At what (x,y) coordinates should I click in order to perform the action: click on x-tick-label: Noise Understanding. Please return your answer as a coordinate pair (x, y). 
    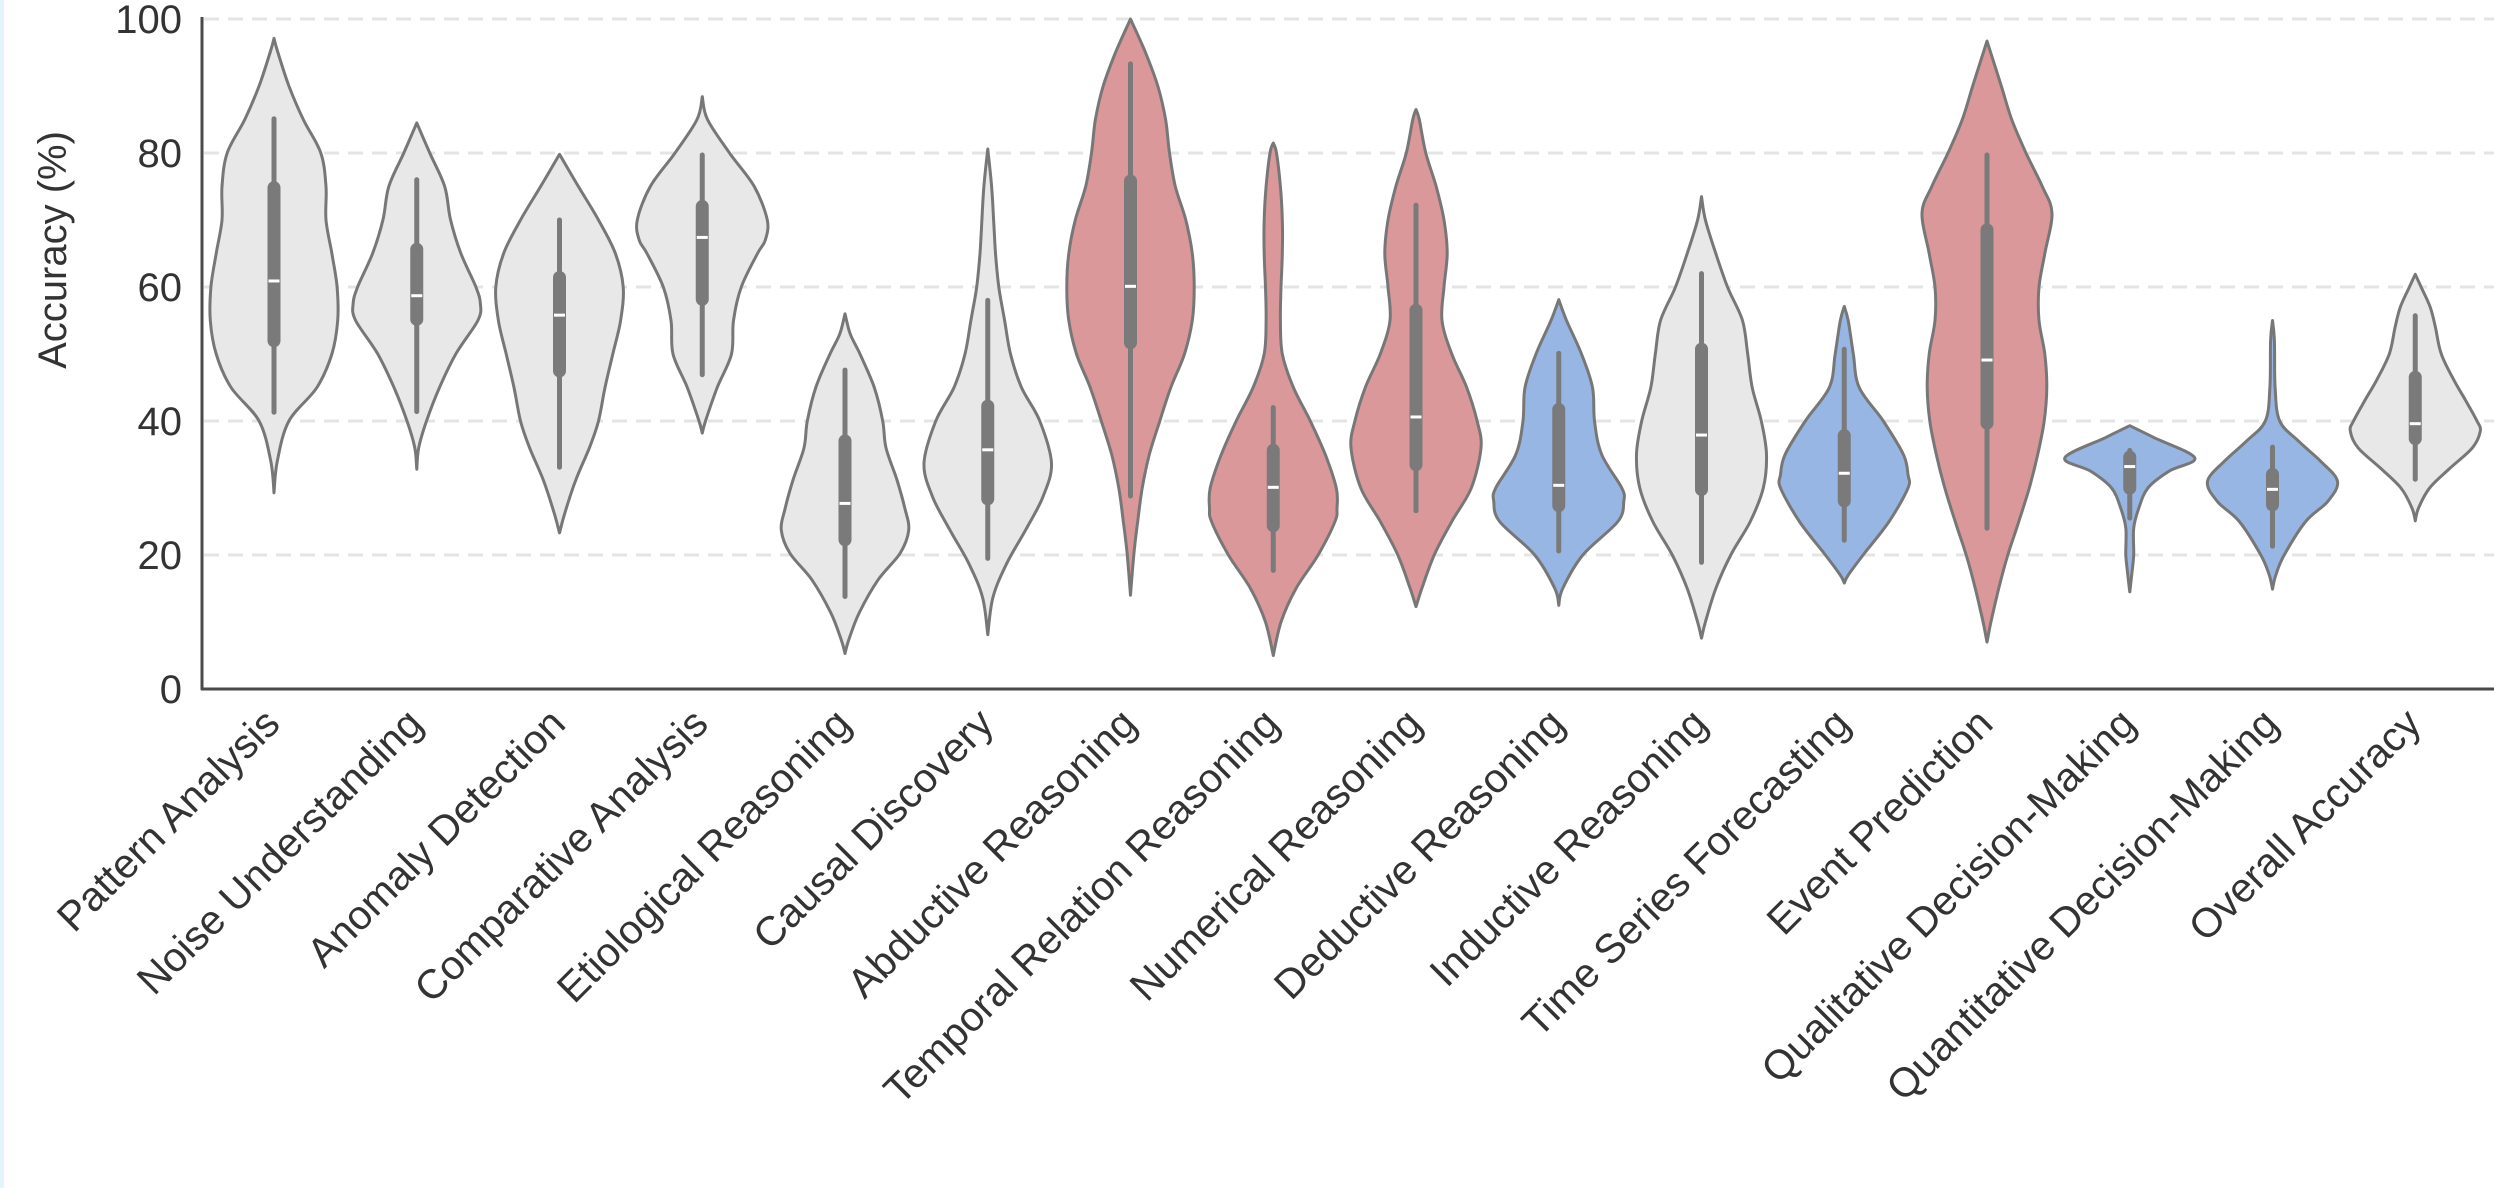
    Looking at the image, I should click on (279, 851).